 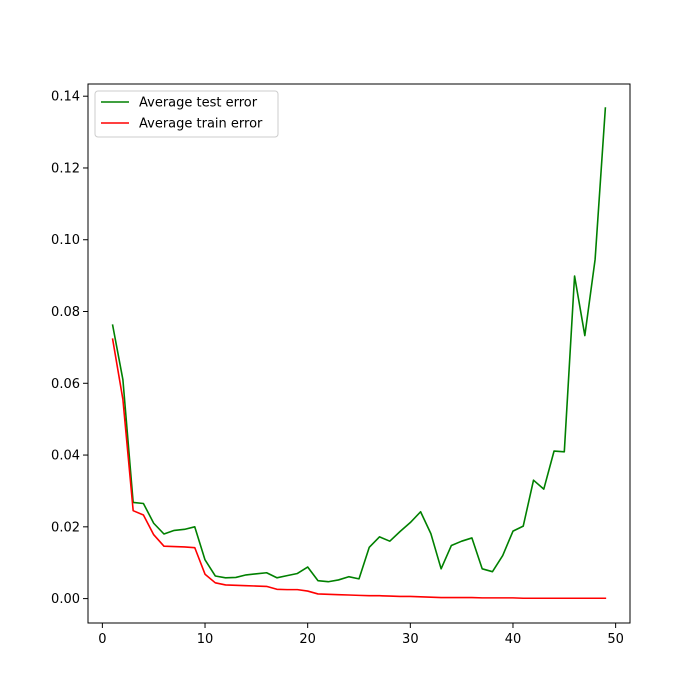 What do you see at coordinates (205, 639) in the screenshot?
I see `x-tick-label: 10` at bounding box center [205, 639].